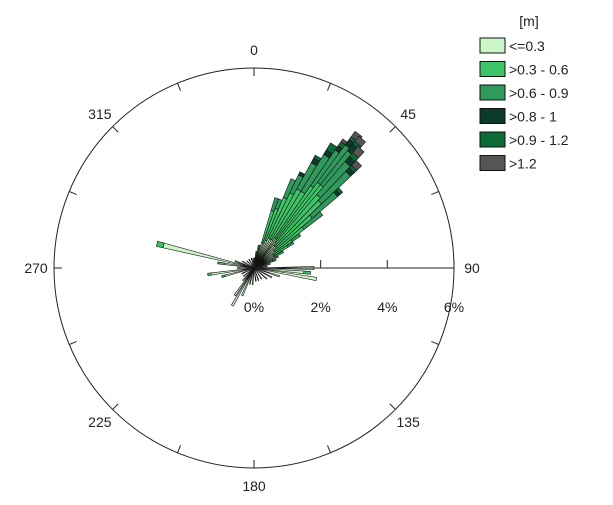 The width and height of the screenshot is (613, 505). I want to click on legend-title: [m], so click(528, 21).